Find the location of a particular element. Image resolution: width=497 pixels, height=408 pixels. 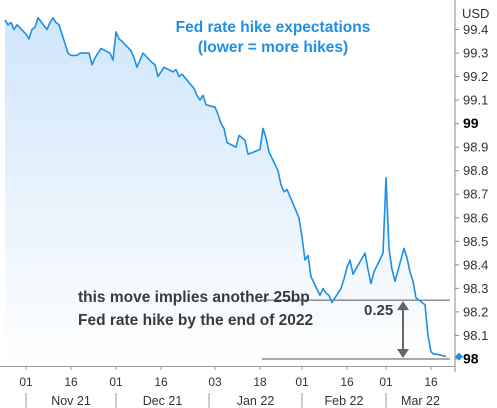

x-axis-ticks: 01 16 01 16 03 18 01 16 01 16 is located at coordinates (228, 377).